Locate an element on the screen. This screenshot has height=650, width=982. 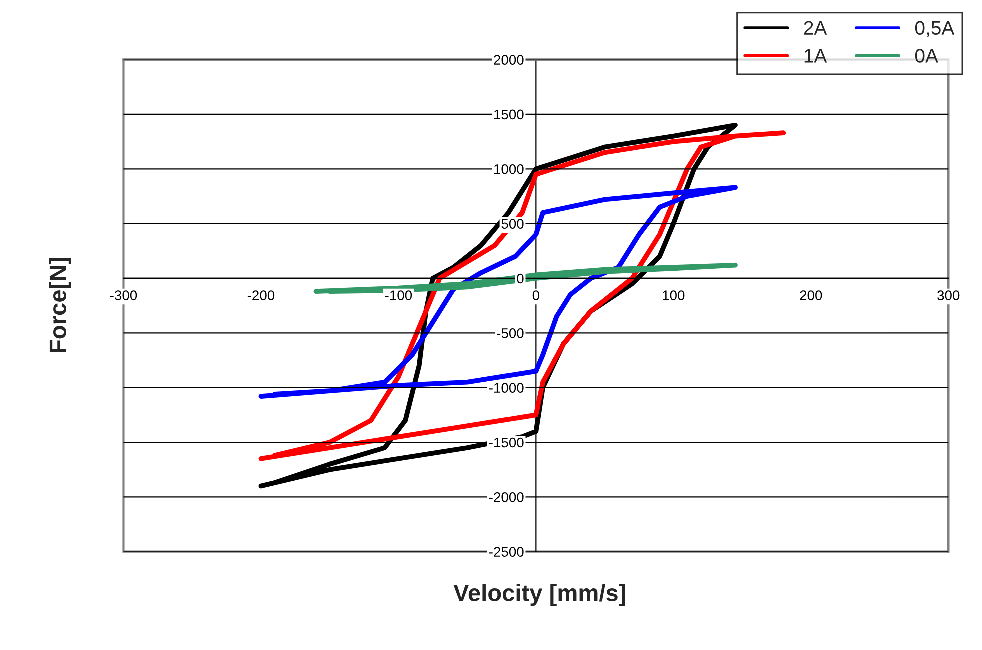
y-tick-label: 2000 is located at coordinates (509, 60).